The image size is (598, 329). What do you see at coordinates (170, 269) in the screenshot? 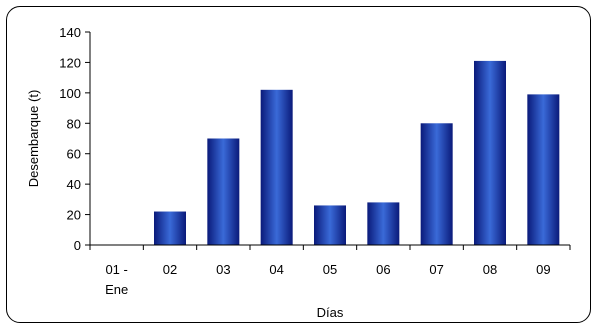
I see `x-tick-label: 02` at bounding box center [170, 269].